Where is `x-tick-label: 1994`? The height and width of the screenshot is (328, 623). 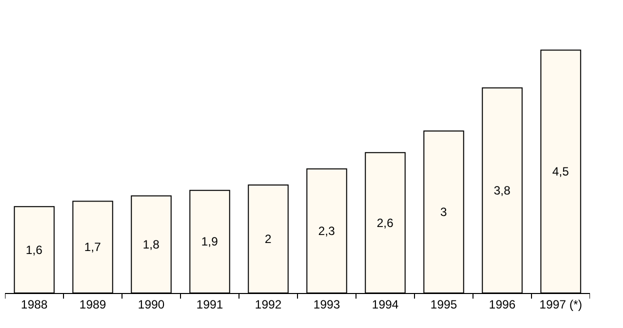
x-tick-label: 1994 is located at coordinates (385, 304).